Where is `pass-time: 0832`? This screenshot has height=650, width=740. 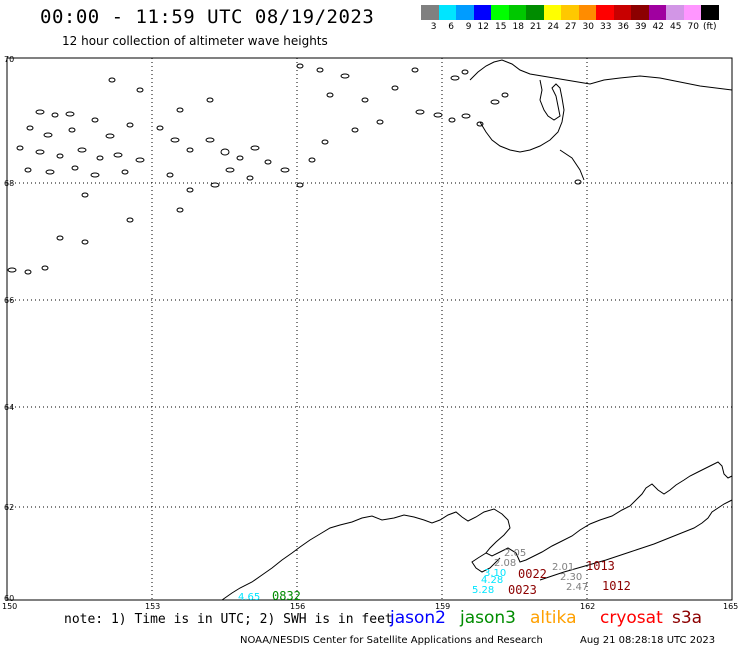 pass-time: 0832 is located at coordinates (286, 596).